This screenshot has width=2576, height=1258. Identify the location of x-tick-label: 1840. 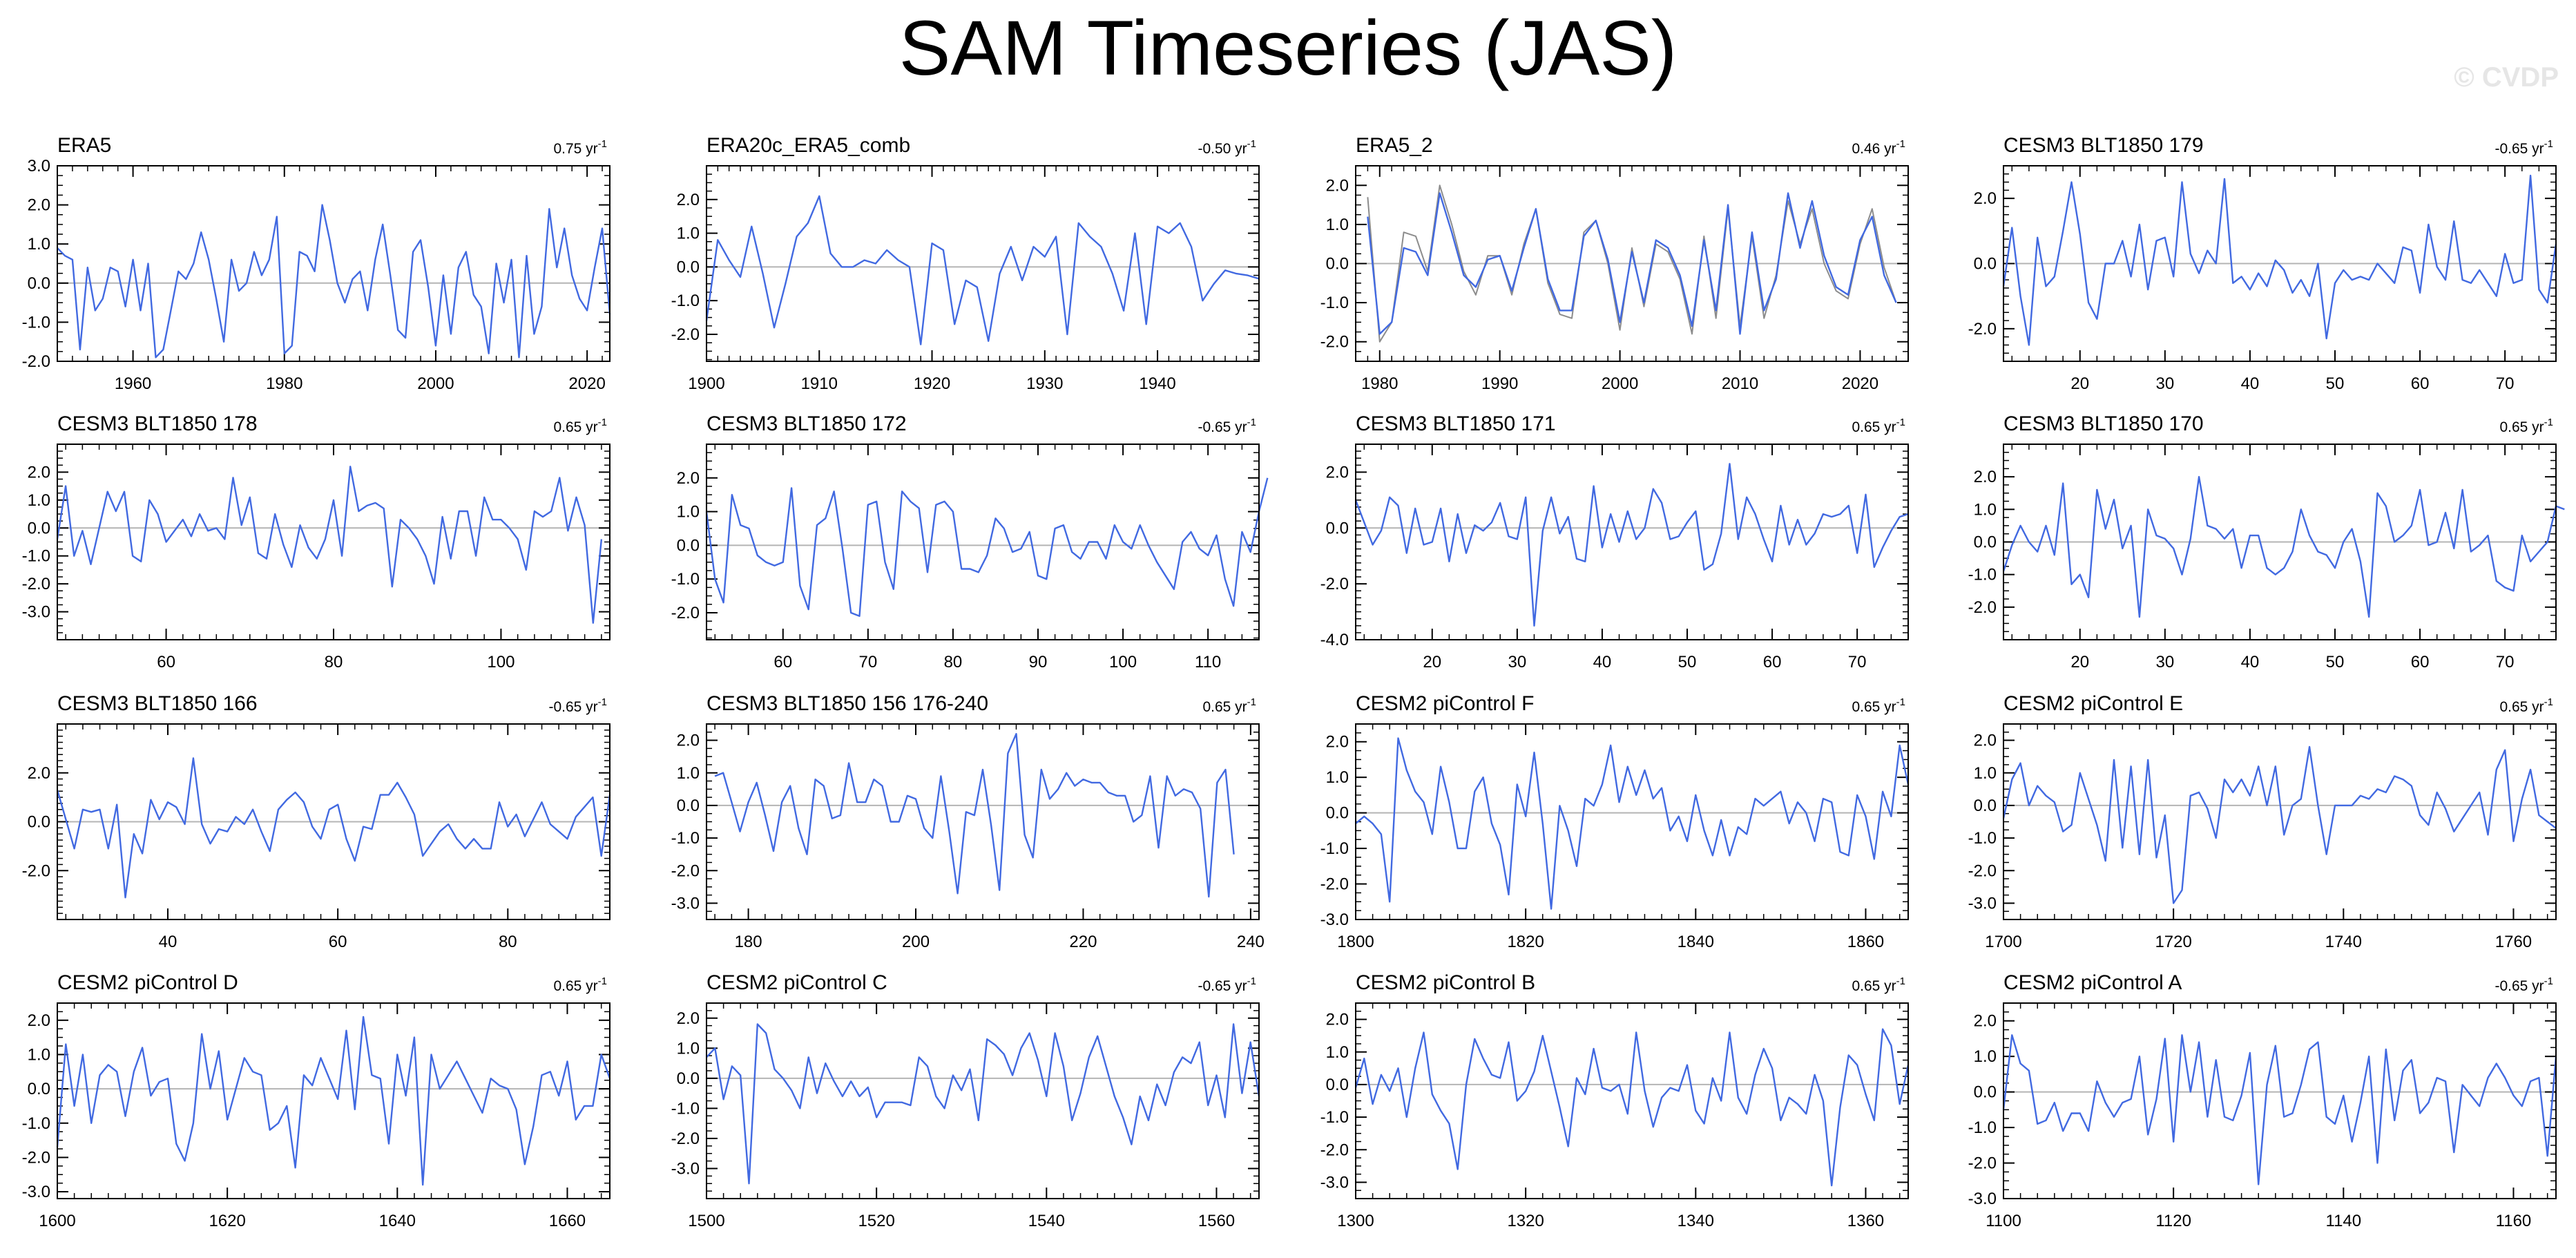
(1696, 942).